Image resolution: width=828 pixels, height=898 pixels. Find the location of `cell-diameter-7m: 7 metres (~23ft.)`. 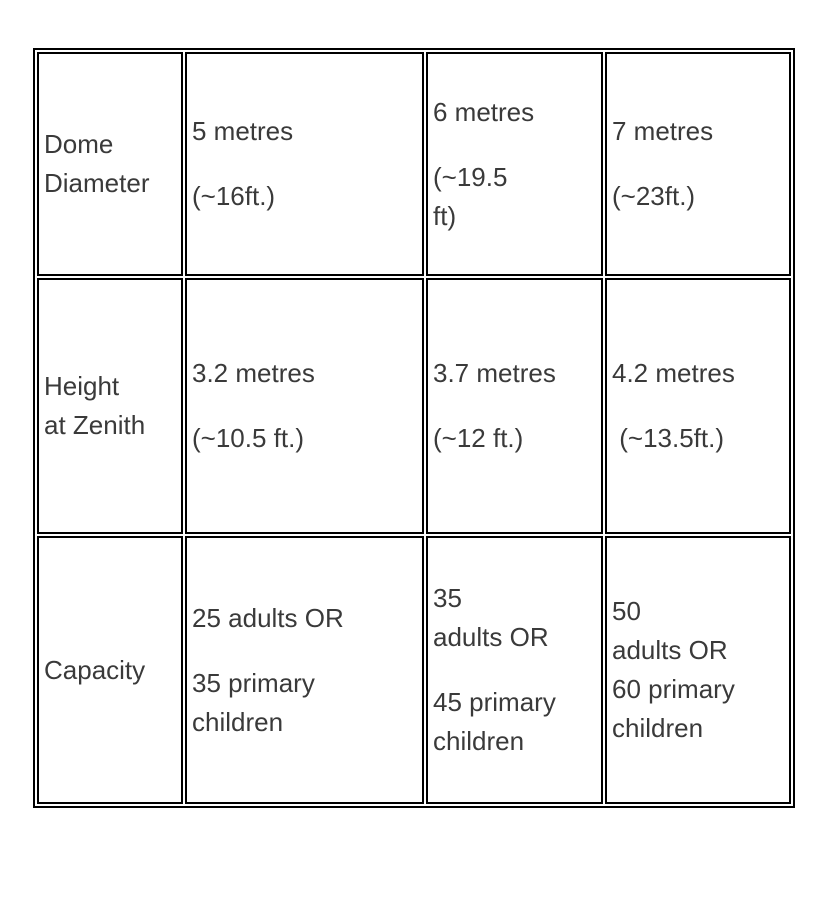

cell-diameter-7m: 7 metres (~23ft.) is located at coordinates (698, 164).